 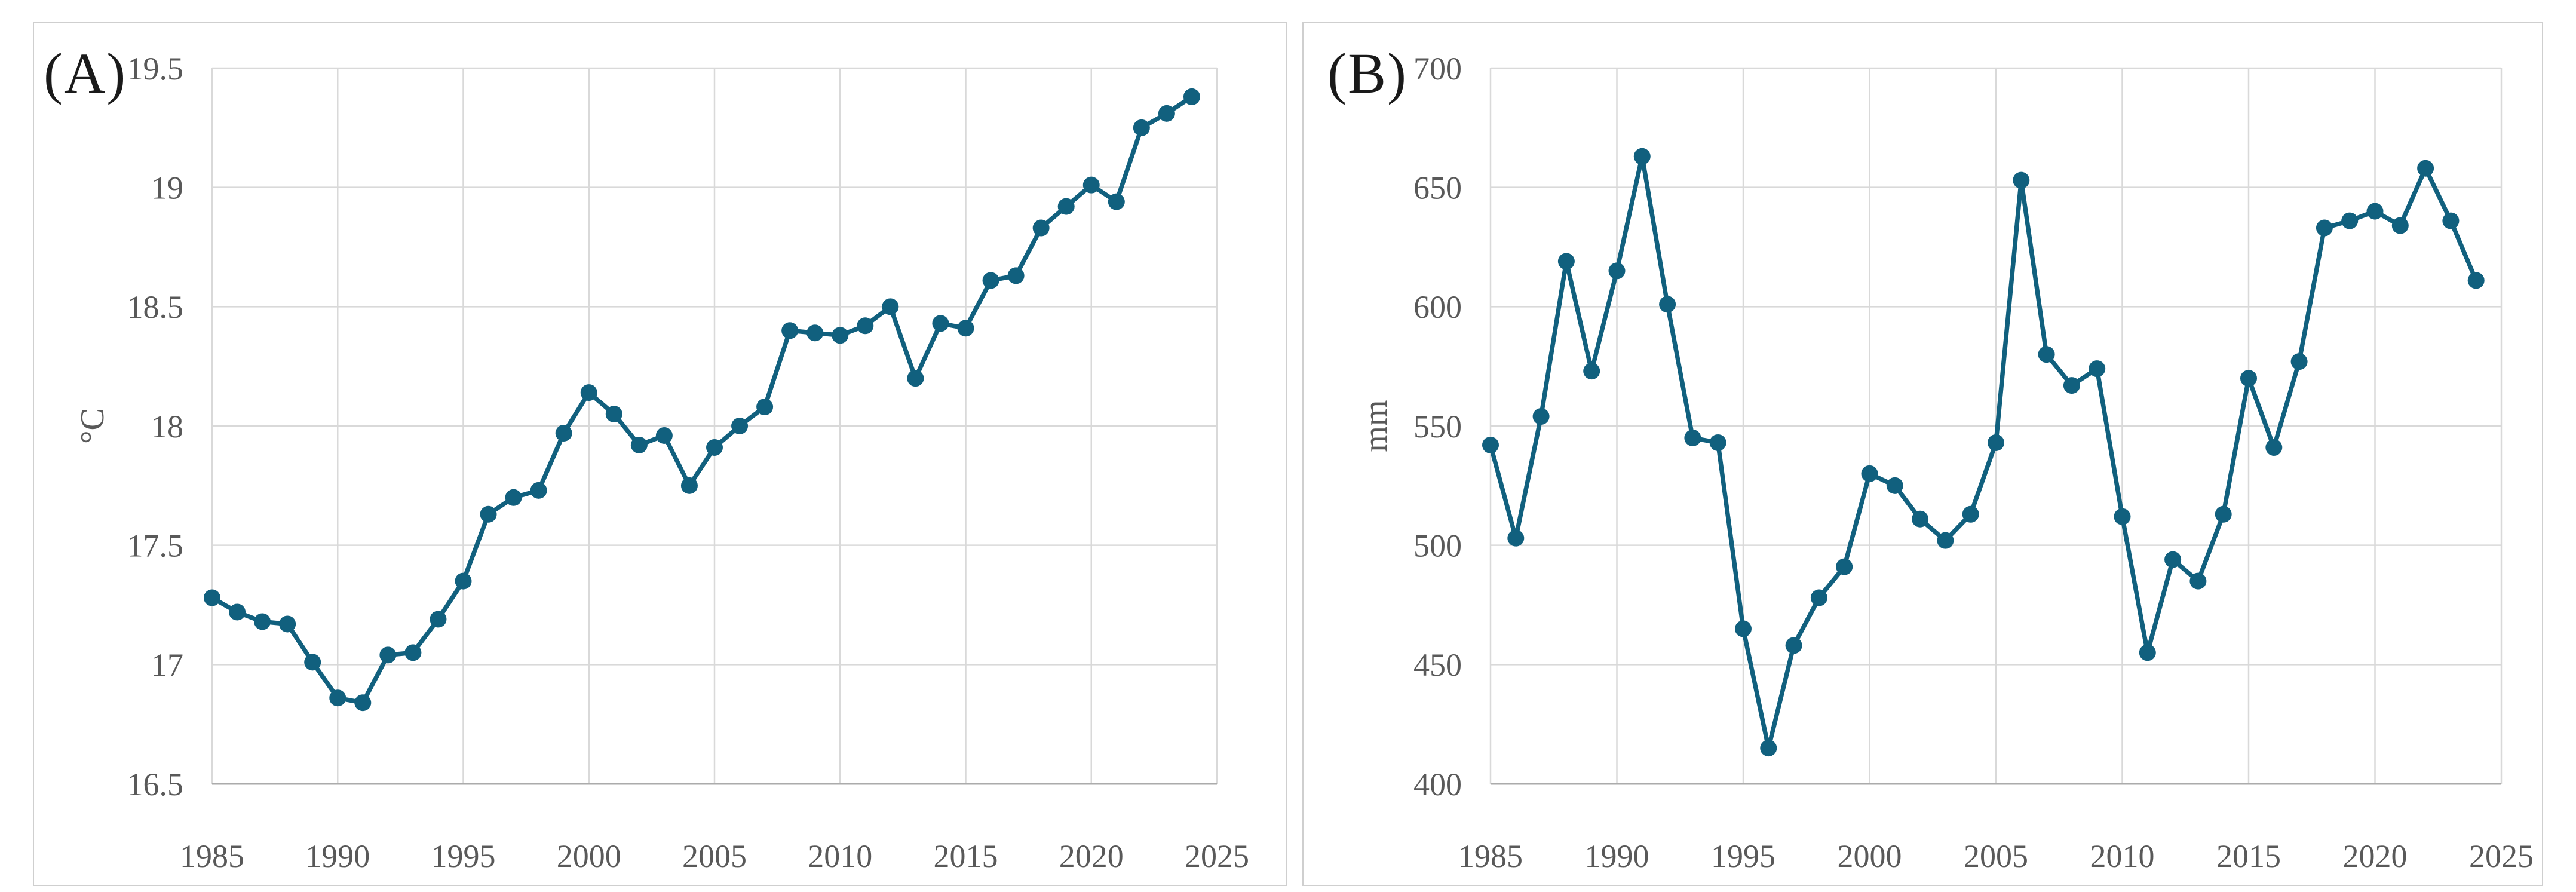 I want to click on y-tick-label: 19, so click(x=167, y=188).